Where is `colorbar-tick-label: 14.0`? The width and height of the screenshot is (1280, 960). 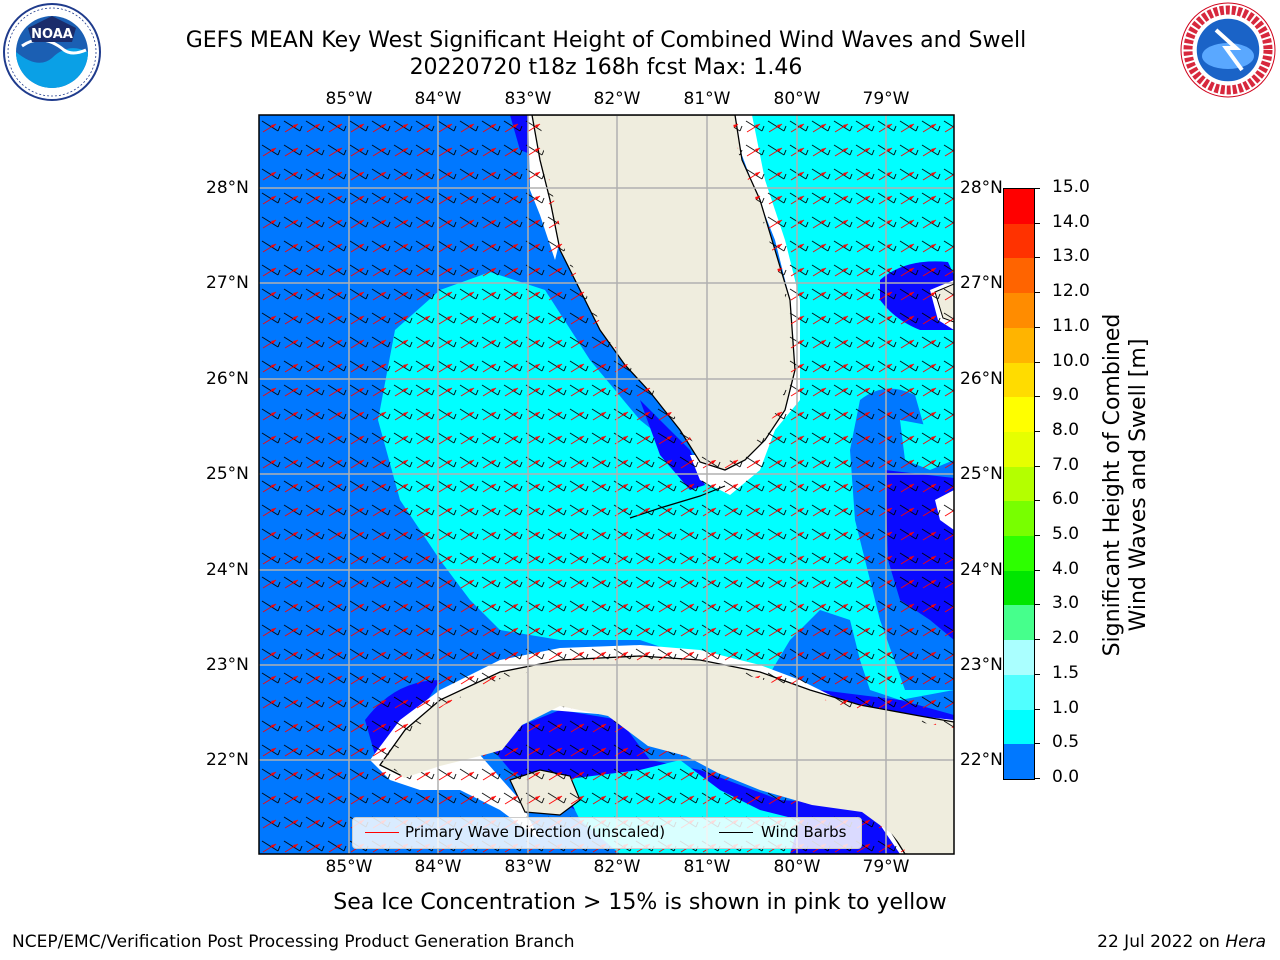
colorbar-tick-label: 14.0 is located at coordinates (1071, 221).